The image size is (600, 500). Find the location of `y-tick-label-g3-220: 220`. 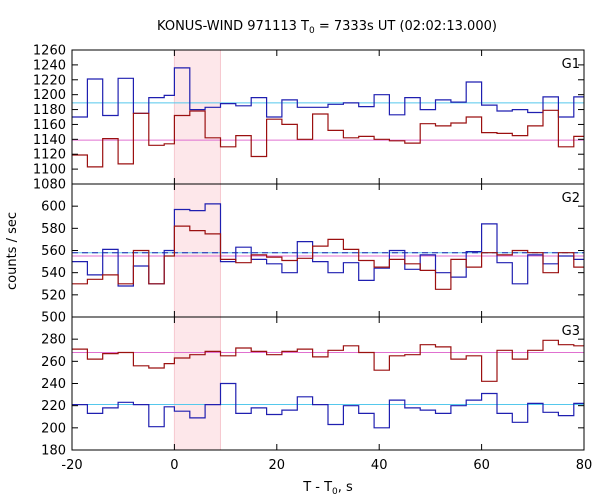

y-tick-label-g3-220: 220 is located at coordinates (53, 406).